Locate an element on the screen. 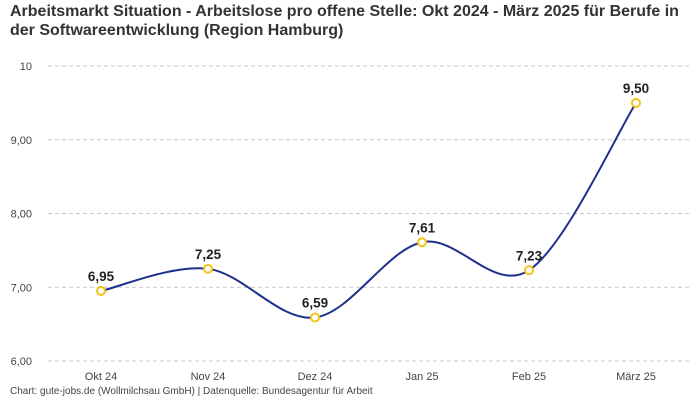 This screenshot has width=700, height=400. x-tick-label: Okt 24 is located at coordinates (101, 377).